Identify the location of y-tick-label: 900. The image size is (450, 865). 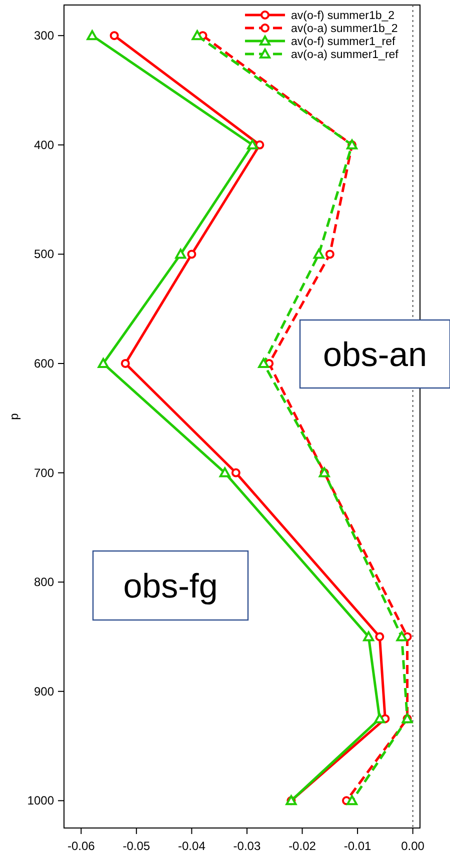
(44, 691).